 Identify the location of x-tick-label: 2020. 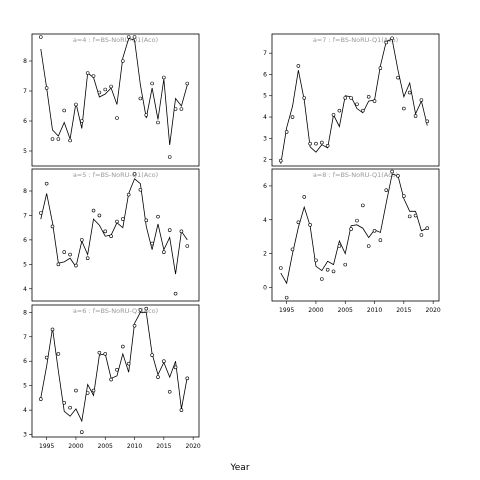
(432, 310).